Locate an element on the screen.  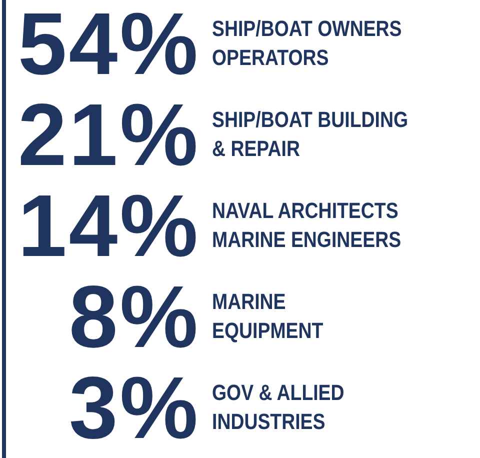
category-label: SHIP/BOAT OWNERS OPERATORS is located at coordinates (307, 43).